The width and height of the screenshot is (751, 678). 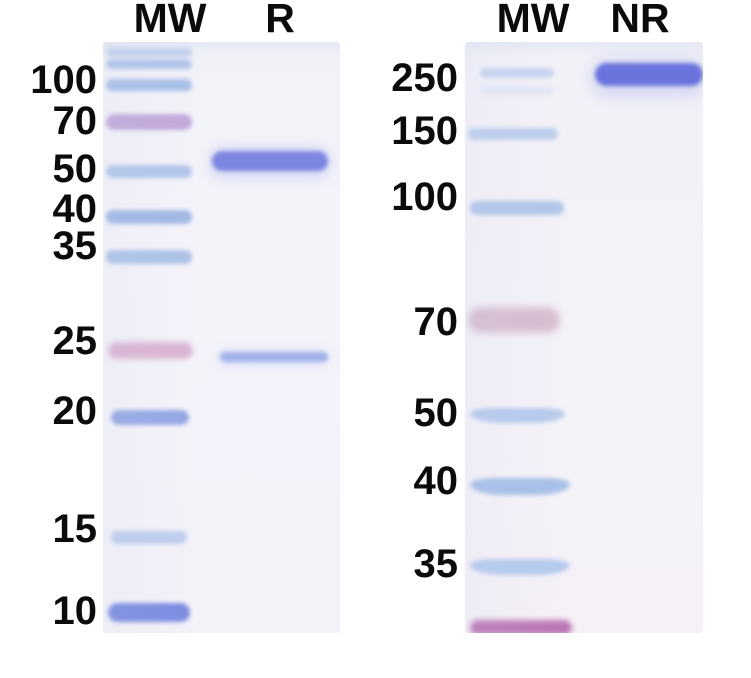 I want to click on gel-band-sample-r-band2, so click(x=274, y=357).